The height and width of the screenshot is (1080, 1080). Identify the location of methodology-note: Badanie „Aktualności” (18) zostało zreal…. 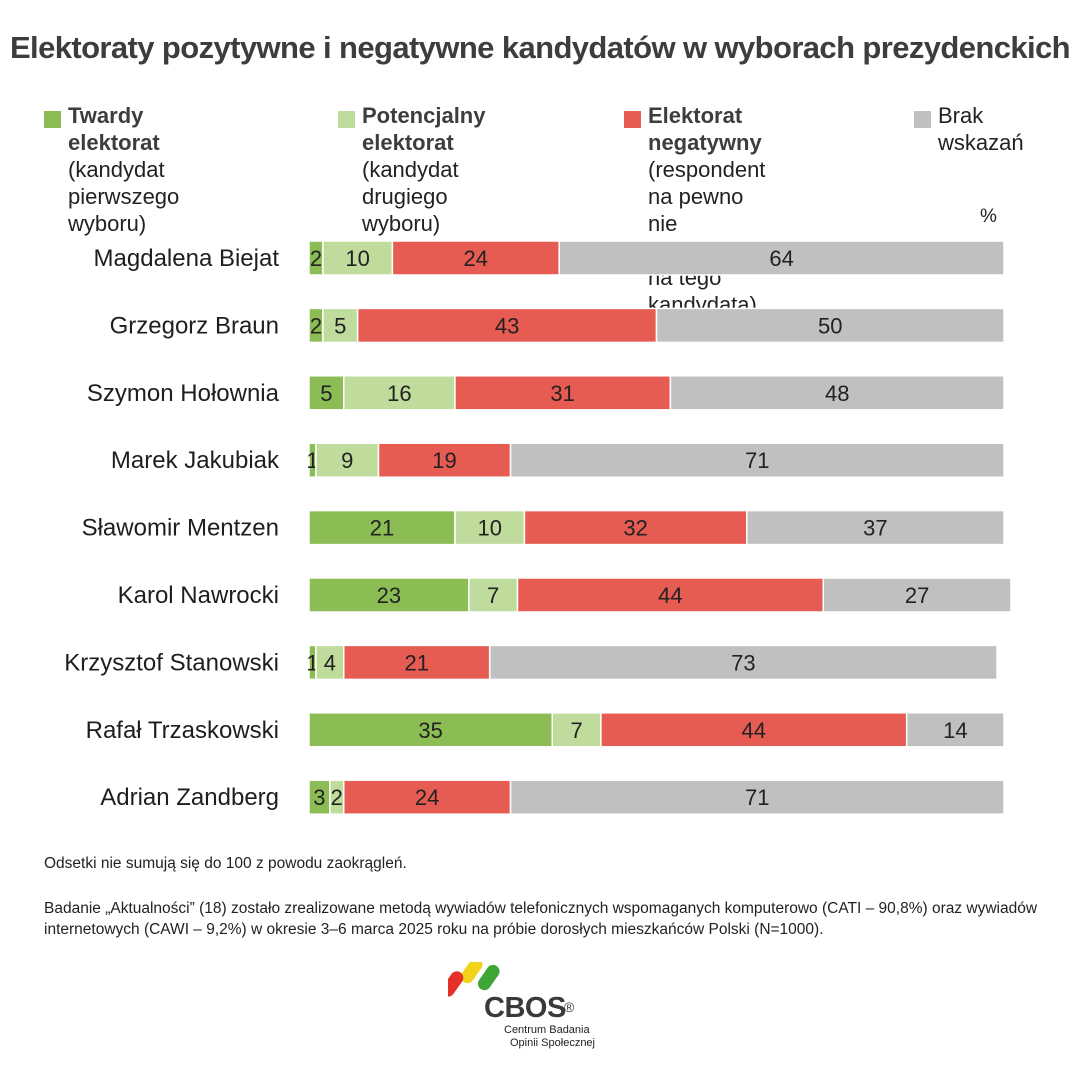
(541, 919).